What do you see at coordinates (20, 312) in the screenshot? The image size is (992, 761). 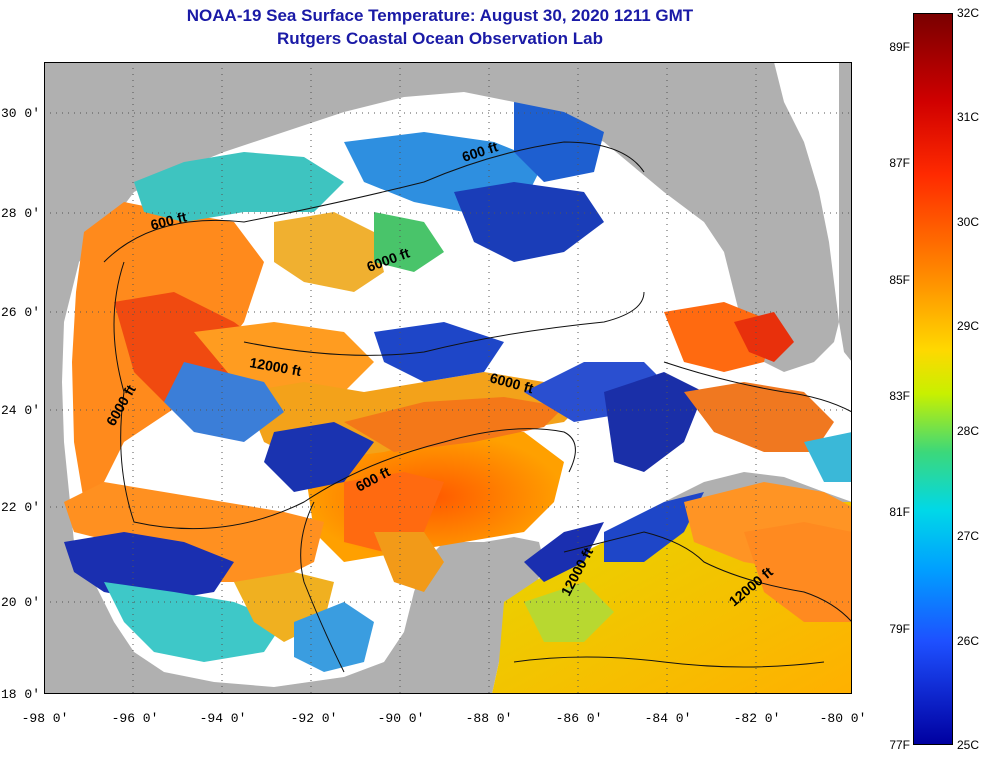 I see `lat-label-26: 26 0'` at bounding box center [20, 312].